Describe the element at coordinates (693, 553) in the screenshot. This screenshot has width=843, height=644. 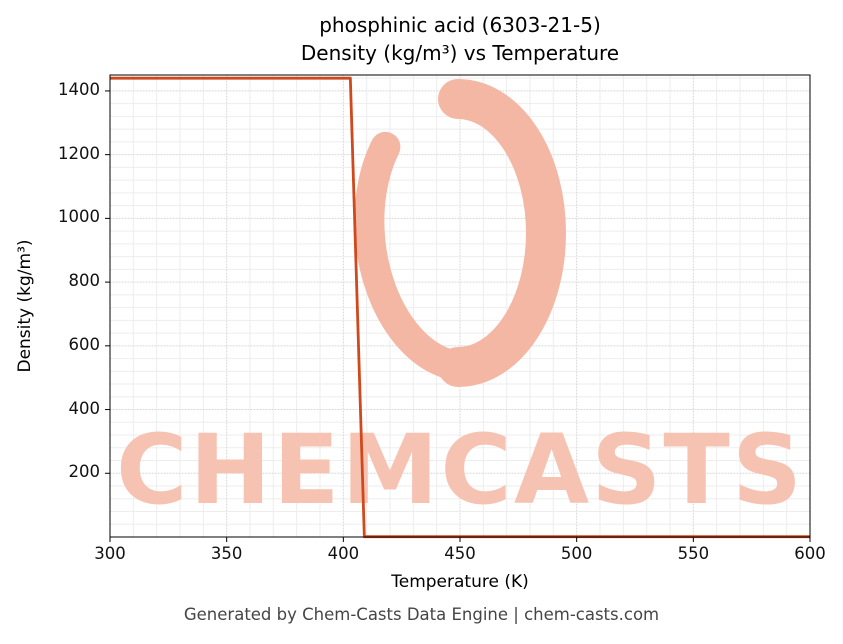
I see `x-tick-label: 550` at that location.